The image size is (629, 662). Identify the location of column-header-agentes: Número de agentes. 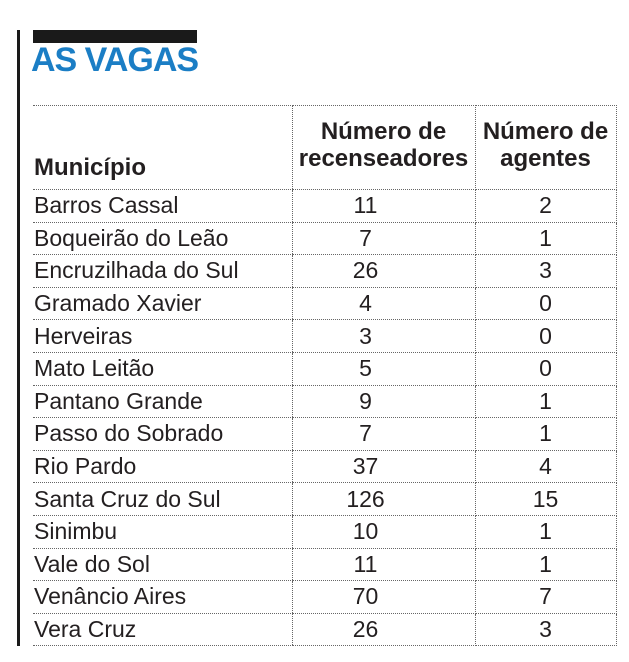
(546, 147).